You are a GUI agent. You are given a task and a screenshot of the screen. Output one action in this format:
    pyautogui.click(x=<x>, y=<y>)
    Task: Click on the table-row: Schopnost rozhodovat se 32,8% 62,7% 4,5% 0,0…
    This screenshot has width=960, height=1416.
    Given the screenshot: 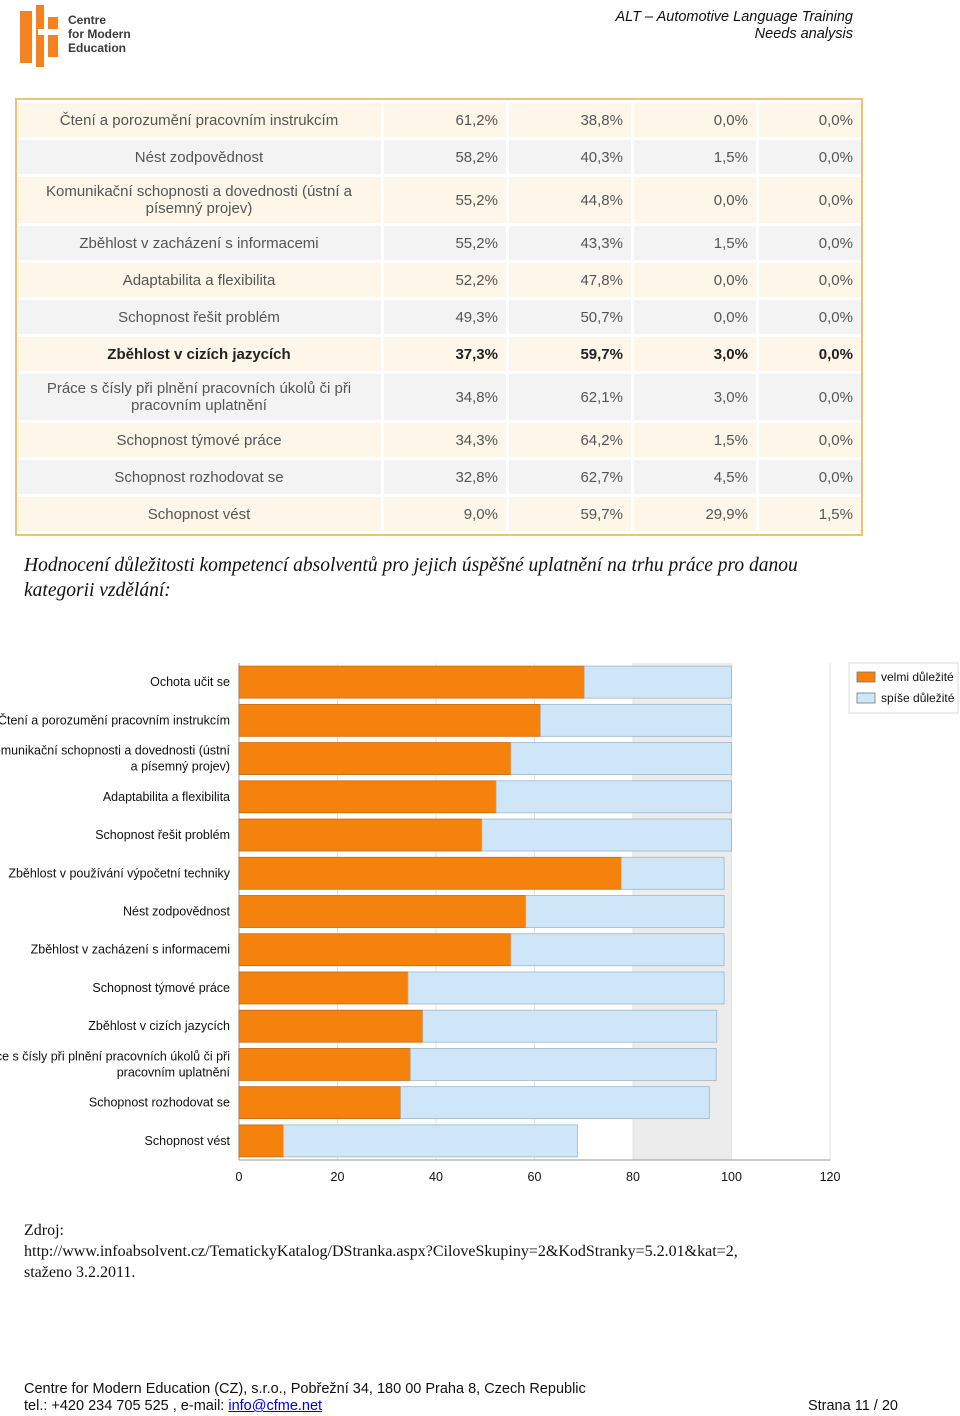 What is the action you would take?
    pyautogui.click(x=439, y=477)
    